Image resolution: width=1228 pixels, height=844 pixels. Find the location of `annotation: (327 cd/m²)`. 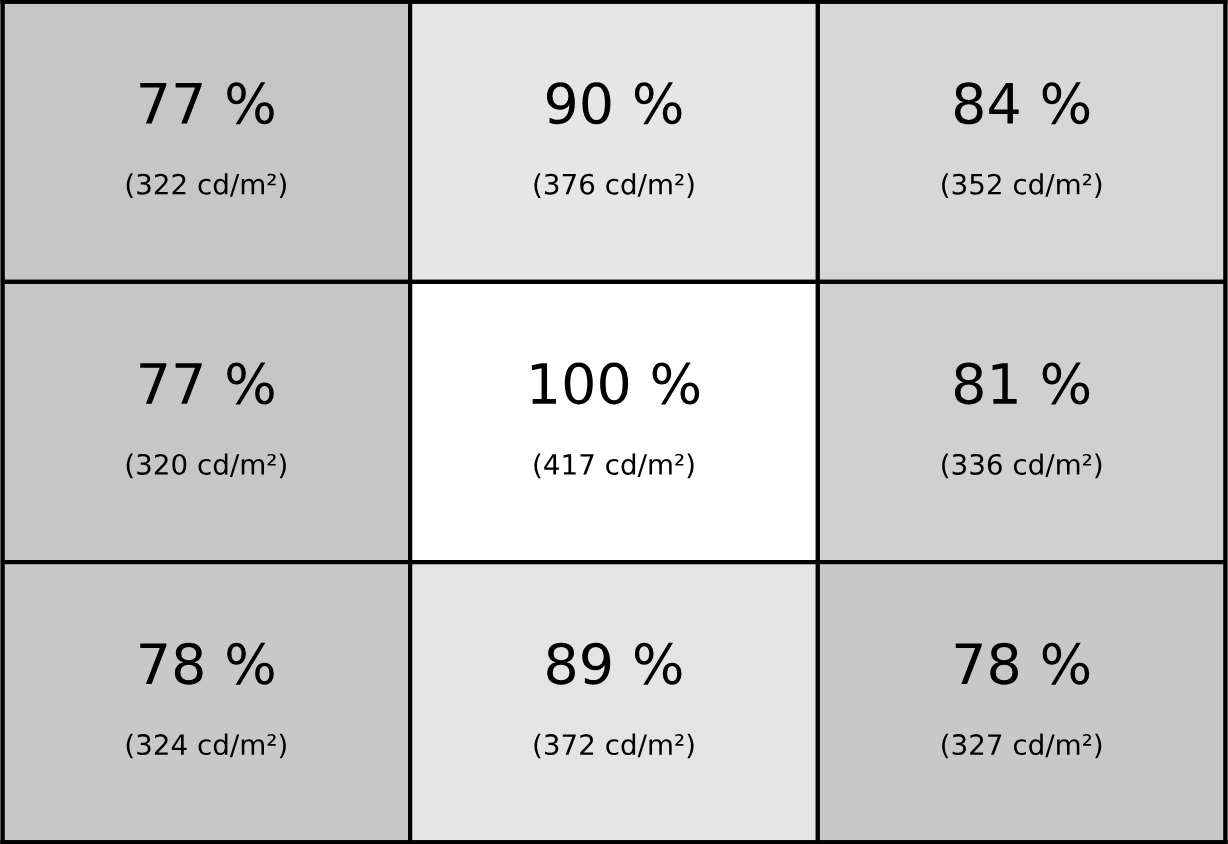

annotation: (327 cd/m²) is located at coordinates (1022, 746).